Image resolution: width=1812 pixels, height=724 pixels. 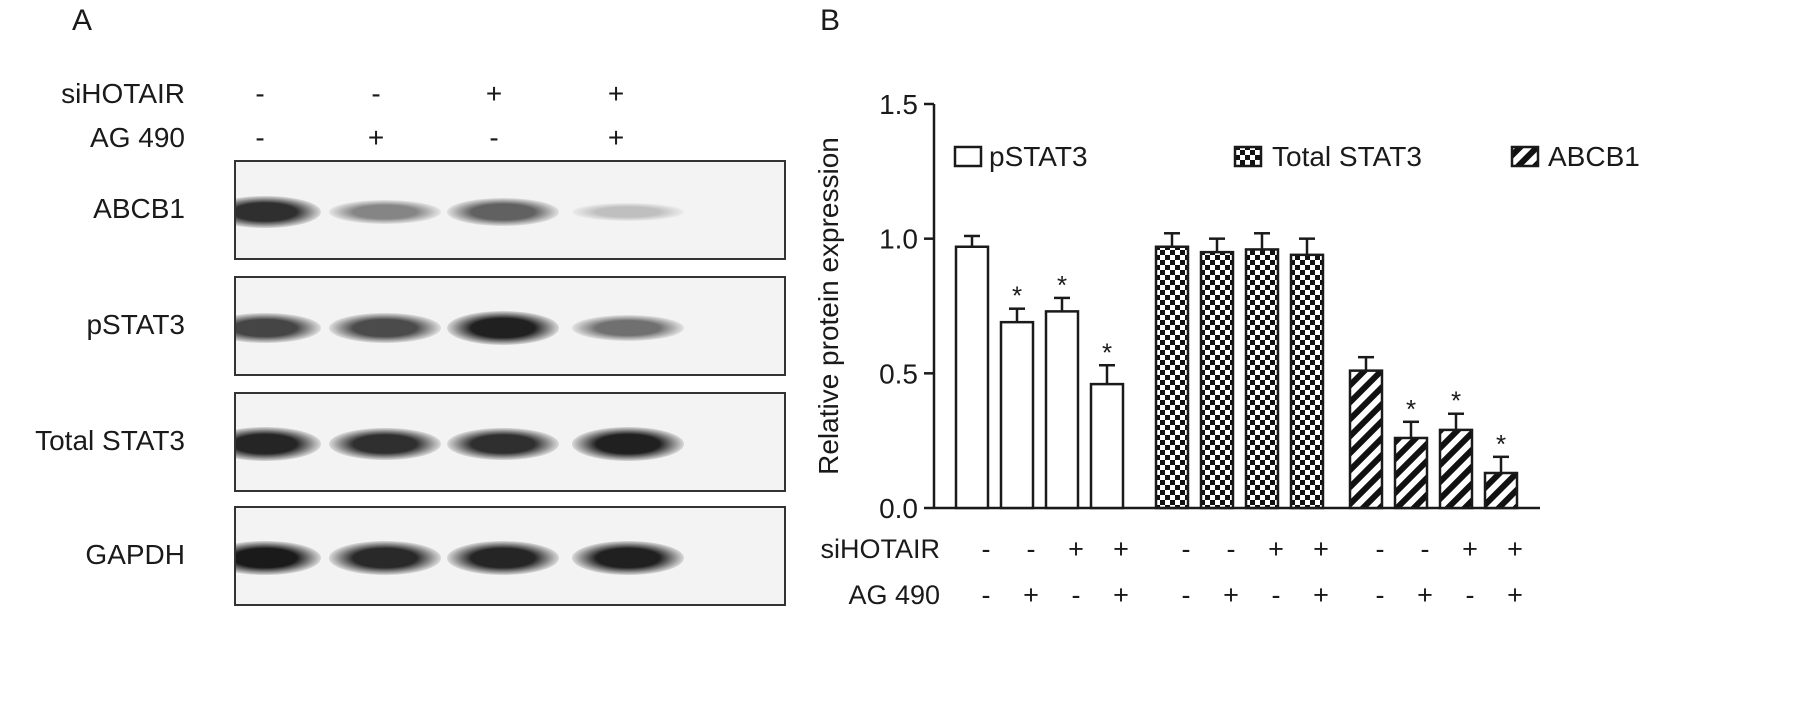 I want to click on blot-total-stat3, so click(x=510, y=442).